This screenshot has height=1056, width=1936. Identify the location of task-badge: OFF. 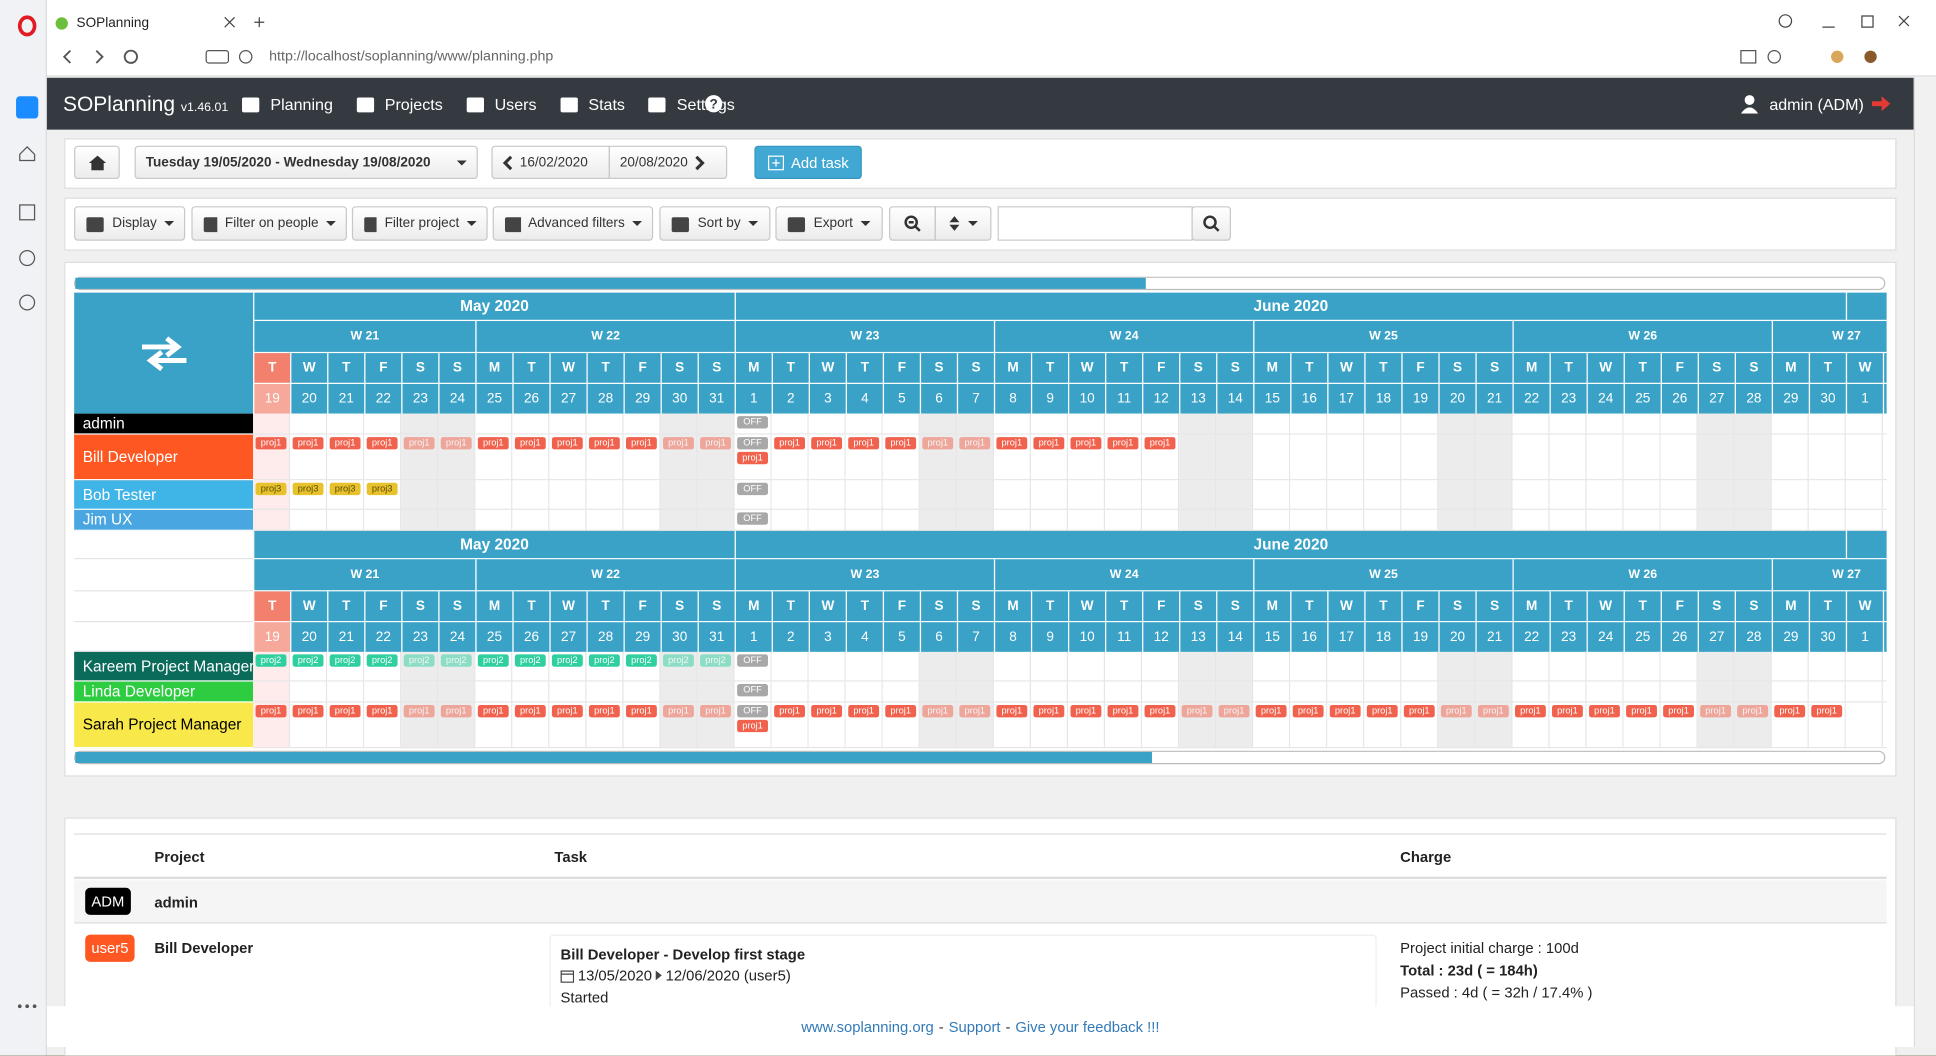
(752, 711).